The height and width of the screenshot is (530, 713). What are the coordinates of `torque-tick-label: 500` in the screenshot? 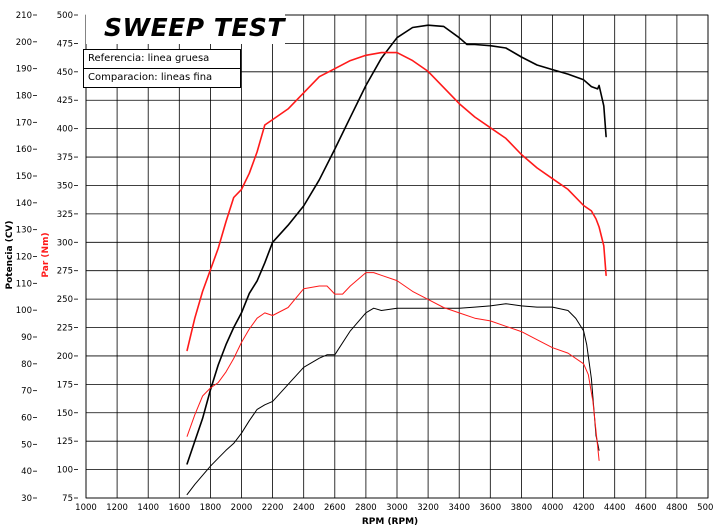 It's located at (65, 16).